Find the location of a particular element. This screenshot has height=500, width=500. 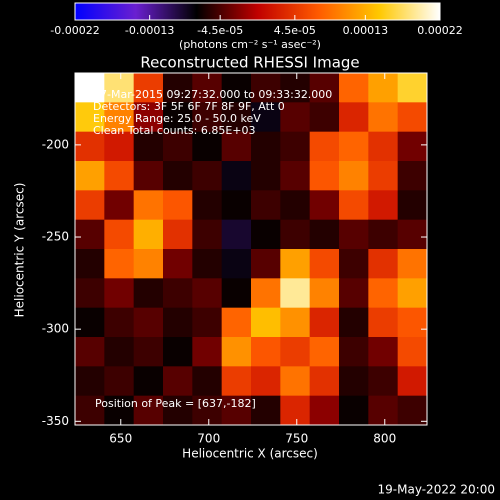

colorbar-tick-label: -0.00013 is located at coordinates (149, 30).